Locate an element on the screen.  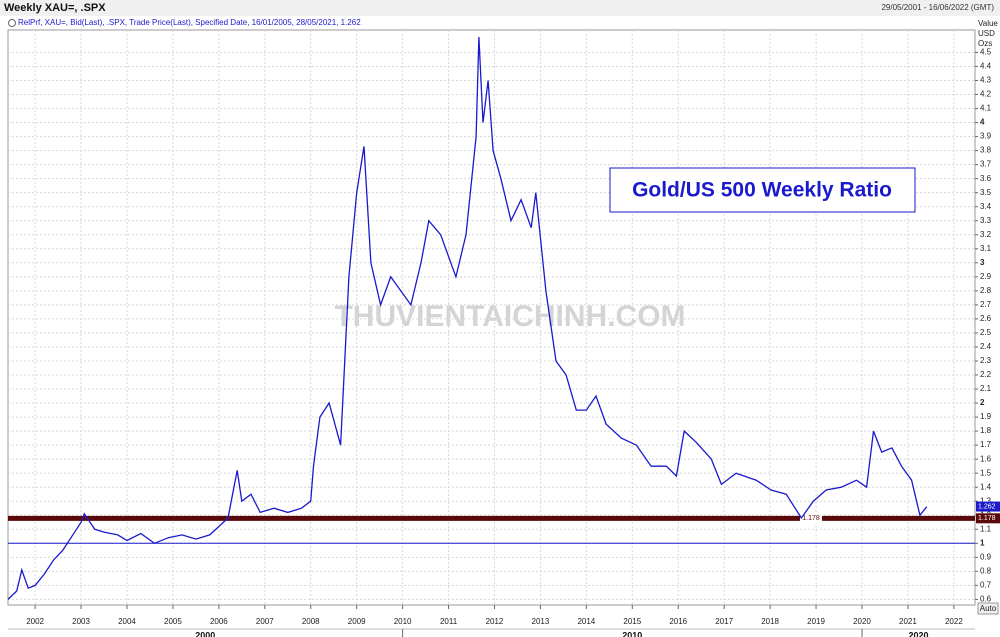
y-tick-label: 3.2 is located at coordinates (986, 234).